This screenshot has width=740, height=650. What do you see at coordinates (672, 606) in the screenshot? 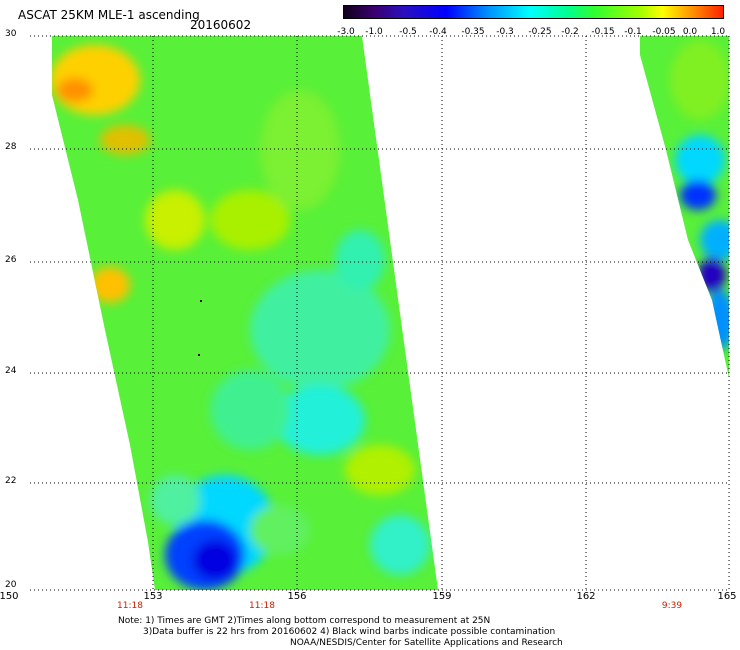
I see `time-label: 9:39` at bounding box center [672, 606].